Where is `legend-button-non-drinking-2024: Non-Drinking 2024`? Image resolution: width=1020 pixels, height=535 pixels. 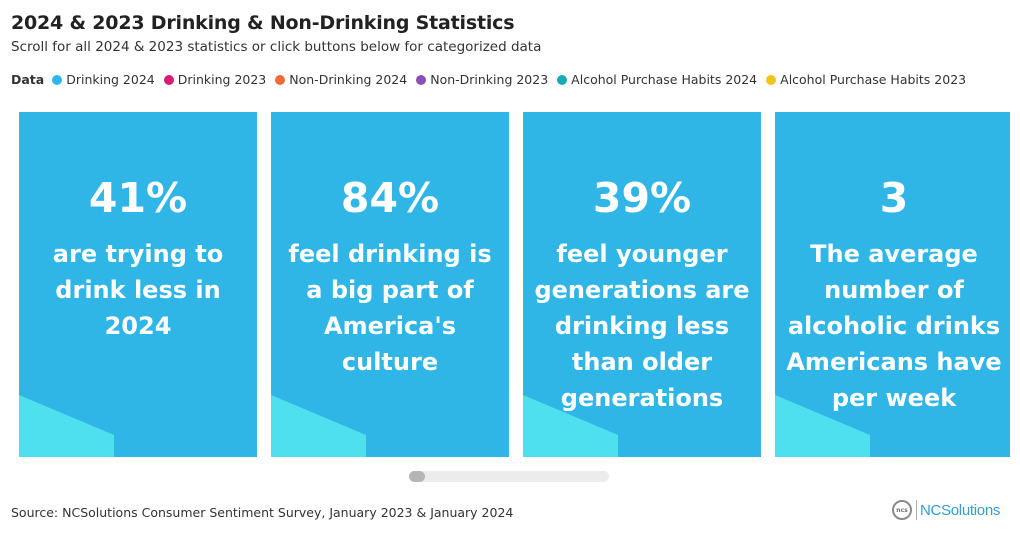
legend-button-non-drinking-2024: Non-Drinking 2024 is located at coordinates (341, 79).